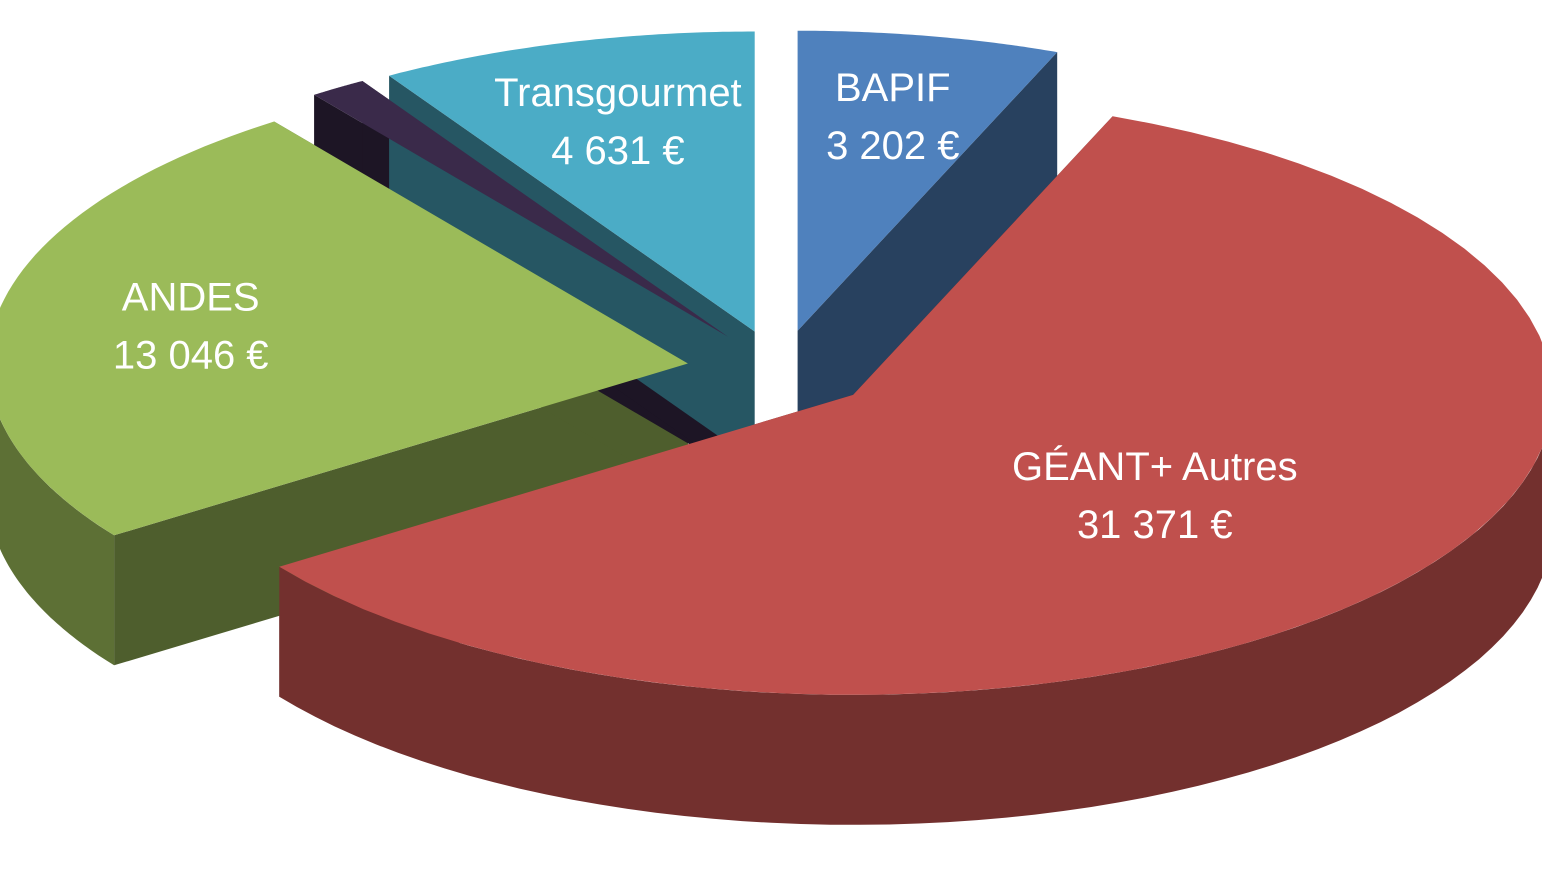 Image resolution: width=1542 pixels, height=871 pixels. I want to click on value-label: 4 631 €, so click(617, 151).